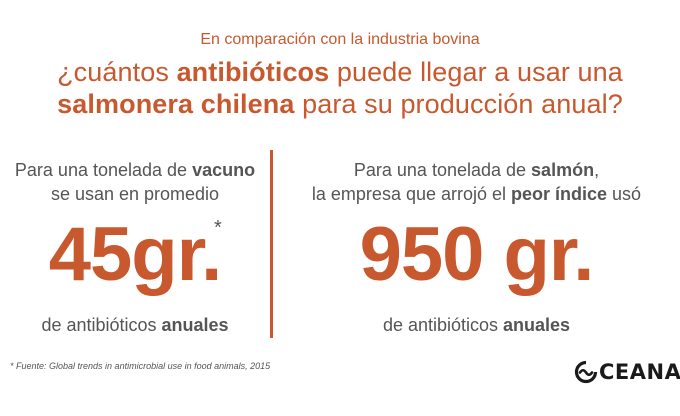  I want to click on subtitle: En comparación con la industria bovina, so click(340, 39).